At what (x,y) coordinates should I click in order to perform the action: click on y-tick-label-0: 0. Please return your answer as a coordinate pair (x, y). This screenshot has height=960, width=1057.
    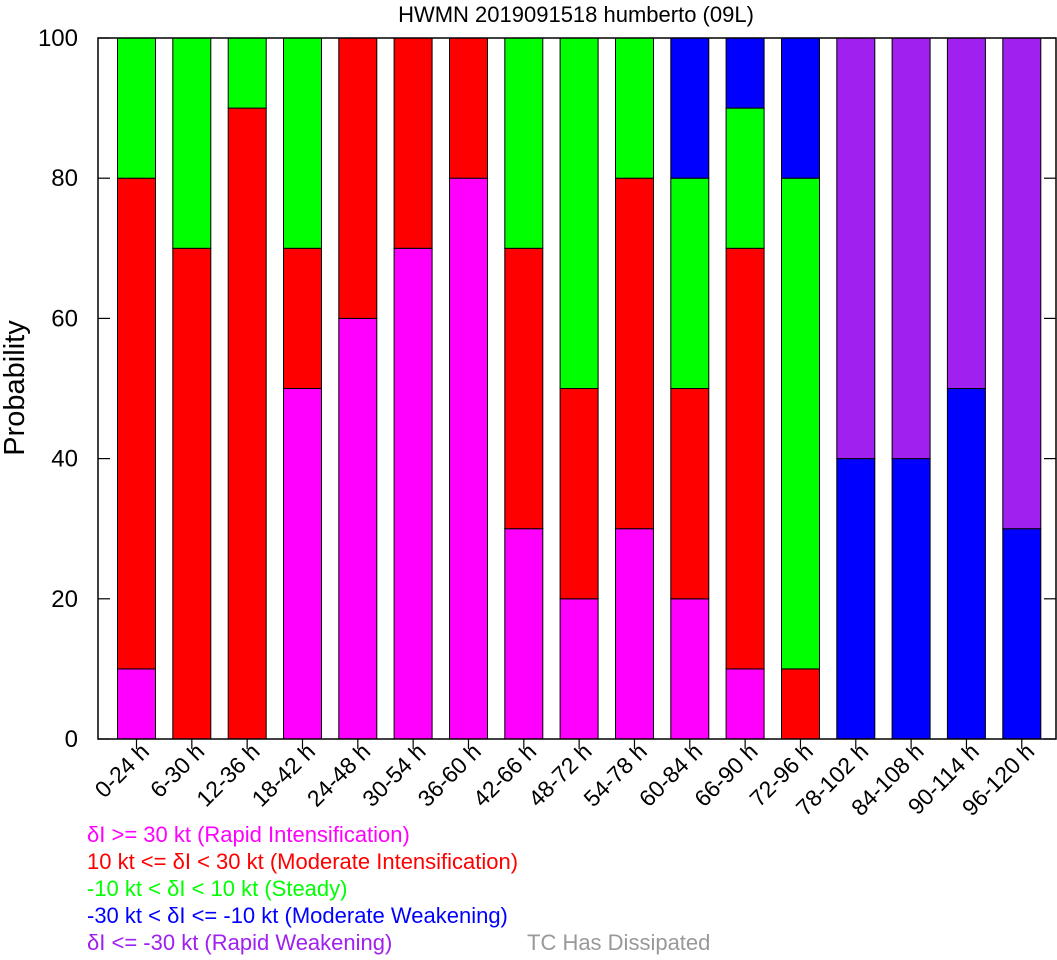
    Looking at the image, I should click on (71, 739).